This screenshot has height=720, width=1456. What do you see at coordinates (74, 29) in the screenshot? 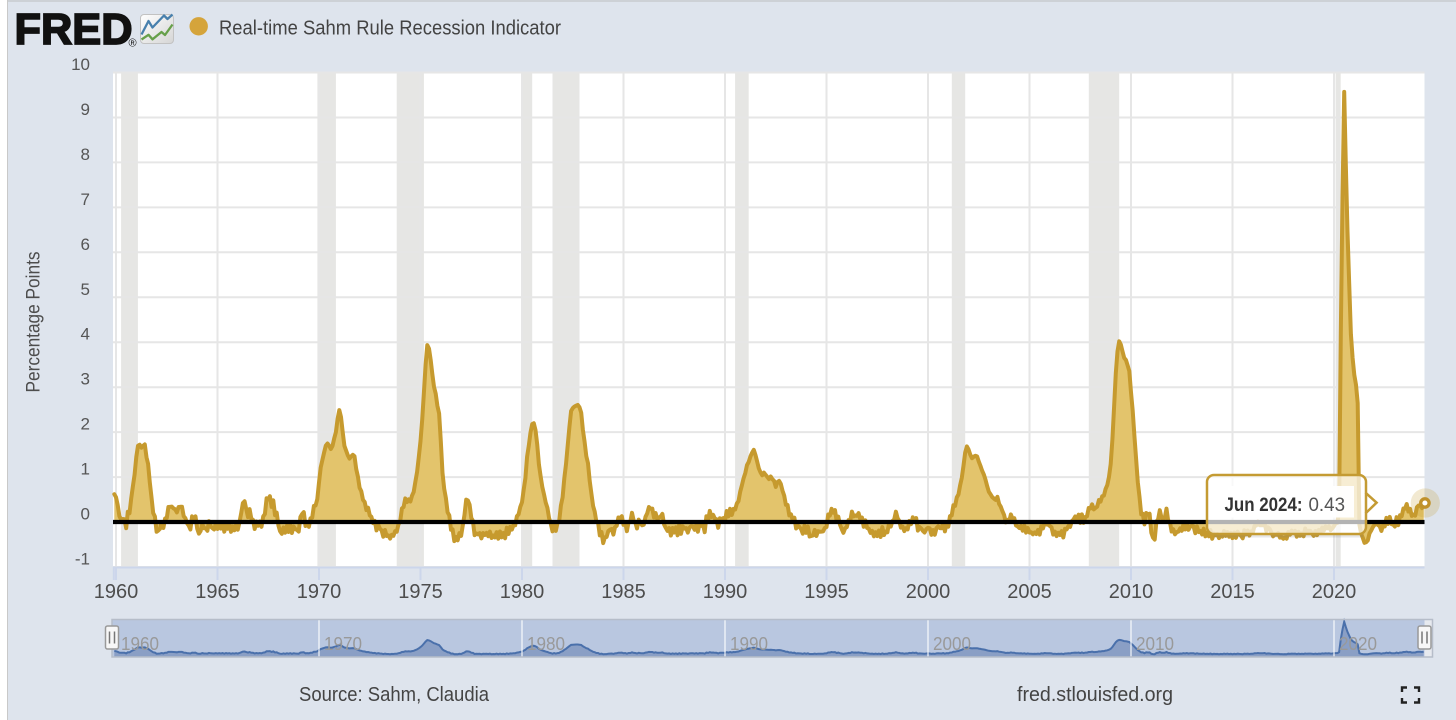
I see `svg-text: FRED` at bounding box center [74, 29].